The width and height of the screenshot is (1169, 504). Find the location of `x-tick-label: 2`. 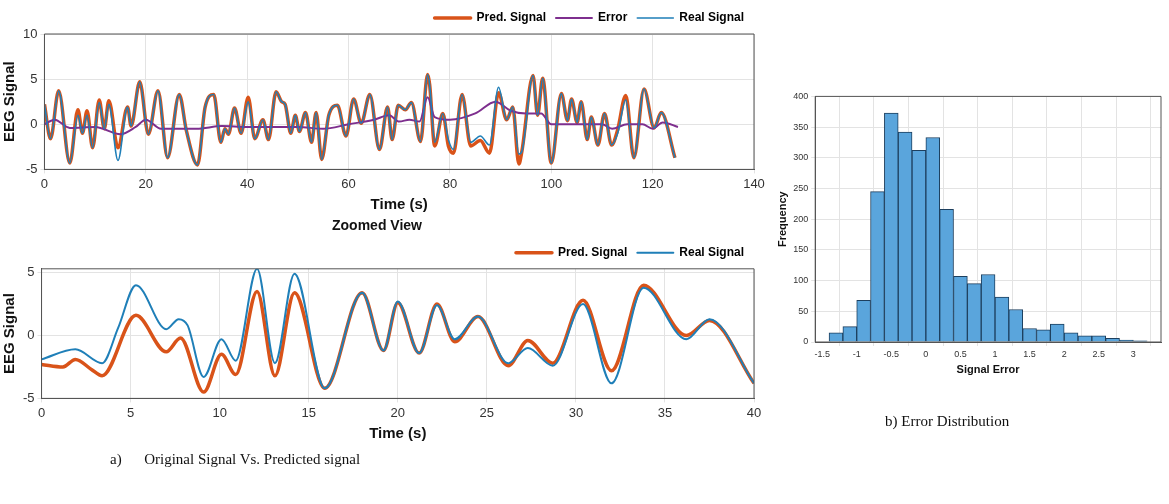

x-tick-label: 2 is located at coordinates (1064, 353).